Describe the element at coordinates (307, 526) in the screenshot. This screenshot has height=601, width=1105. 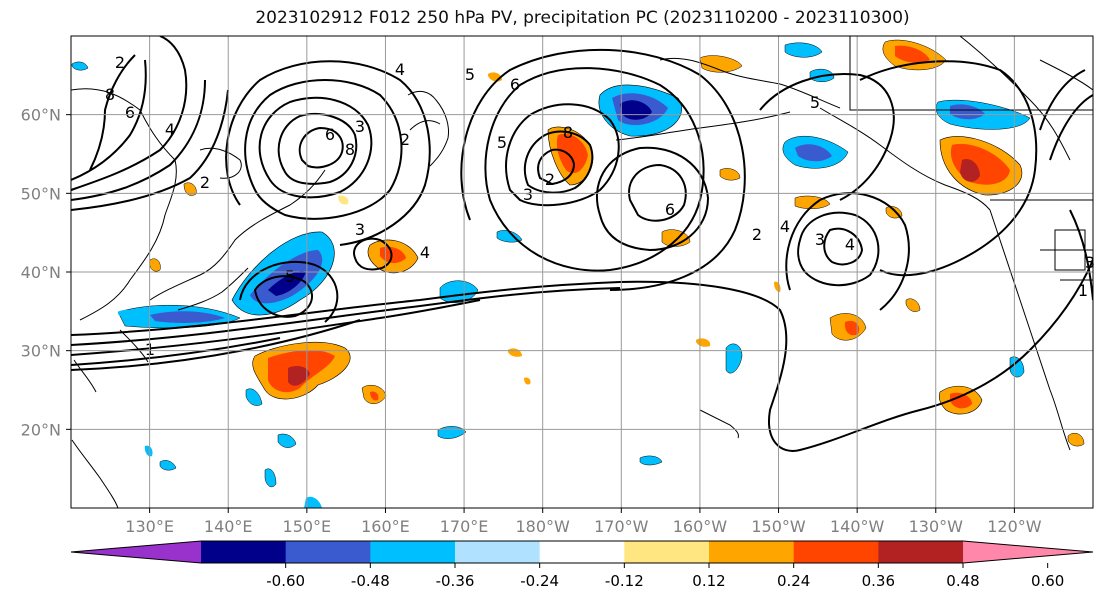
I see `lon-label: 150°E` at that location.